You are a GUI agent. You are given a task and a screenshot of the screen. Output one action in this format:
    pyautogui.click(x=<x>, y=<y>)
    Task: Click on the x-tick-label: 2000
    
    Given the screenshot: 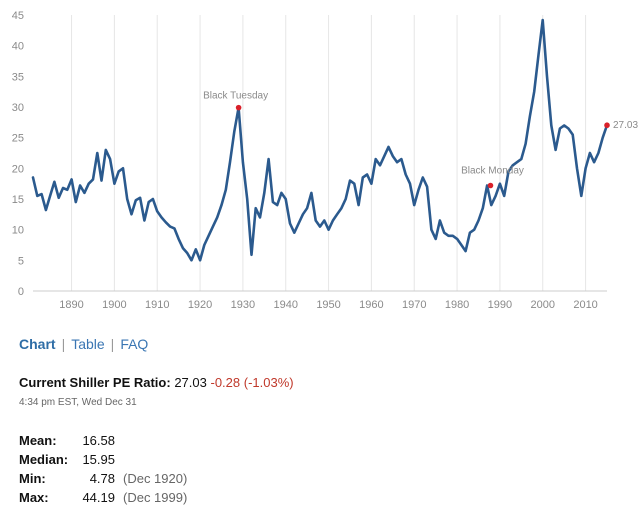 What is the action you would take?
    pyautogui.click(x=543, y=305)
    